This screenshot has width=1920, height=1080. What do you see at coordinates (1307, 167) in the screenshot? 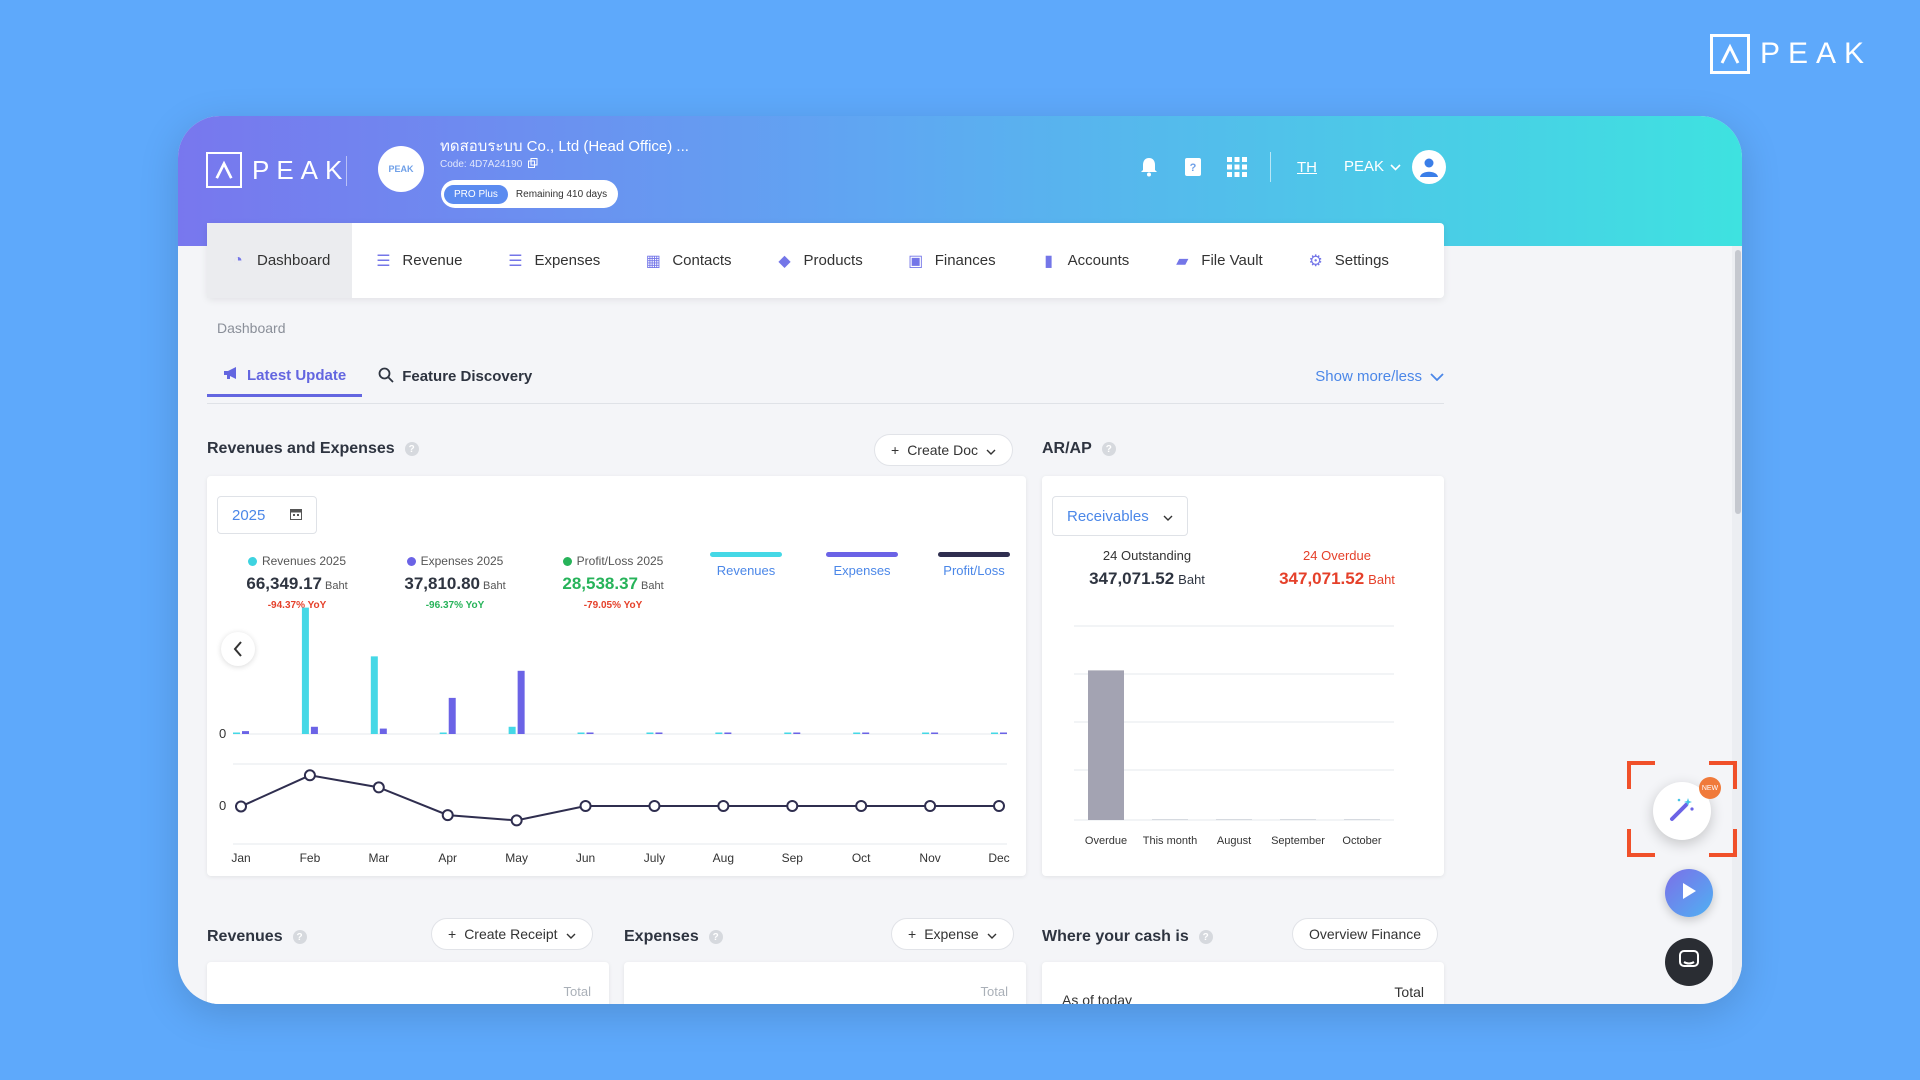
I see `language-toggle: TH` at bounding box center [1307, 167].